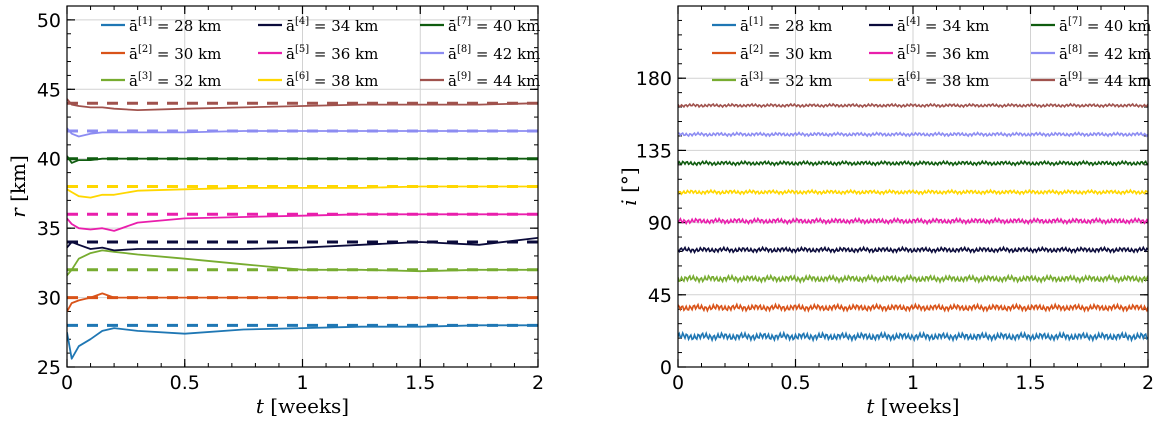  What do you see at coordinates (1030, 383) in the screenshot?
I see `x-tick-label: 1.5` at bounding box center [1030, 383].